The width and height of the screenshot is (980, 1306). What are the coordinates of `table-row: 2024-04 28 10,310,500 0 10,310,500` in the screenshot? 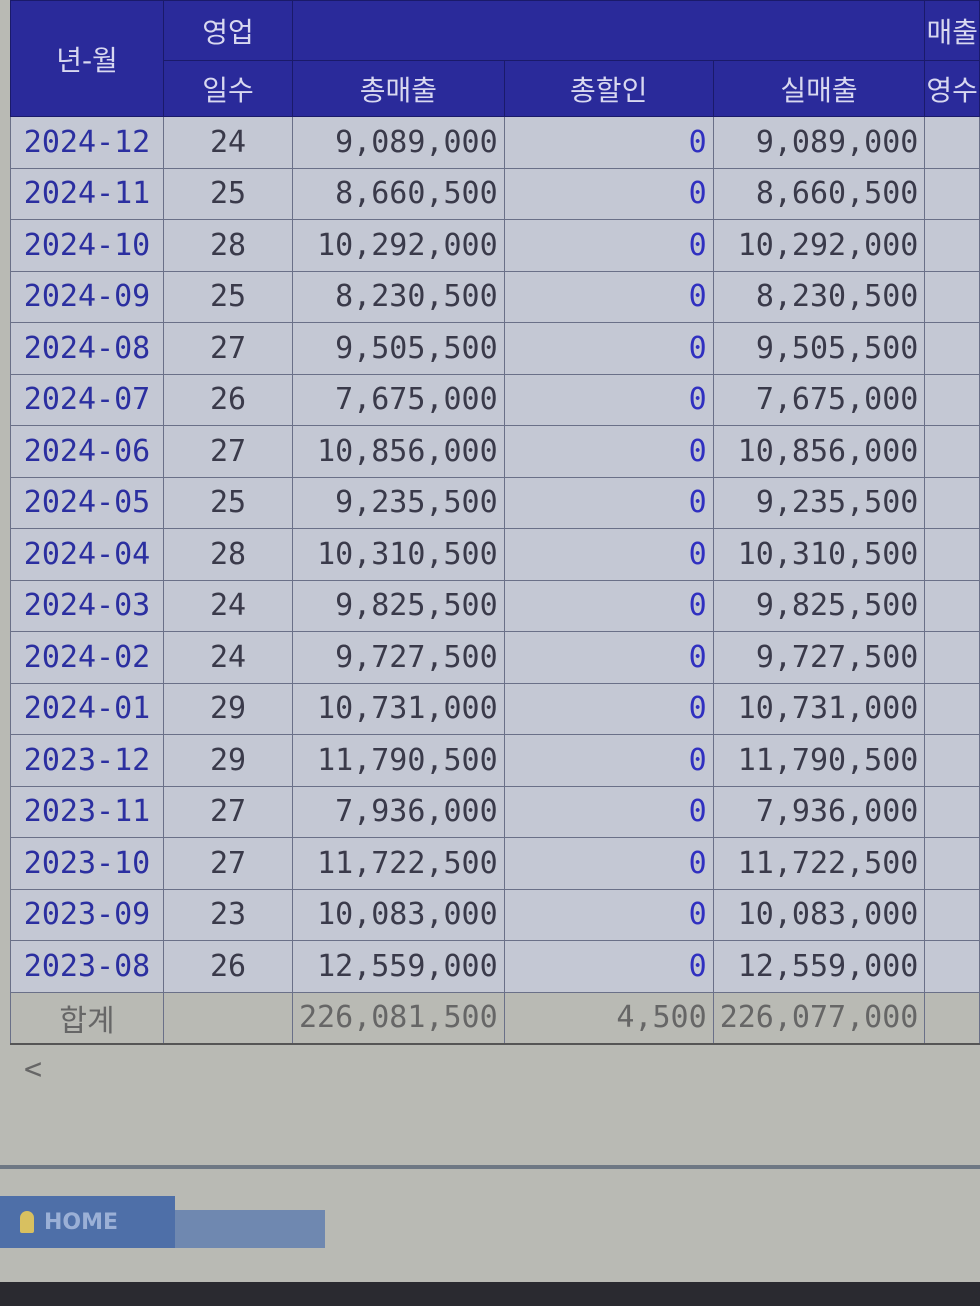 It's located at (495, 554).